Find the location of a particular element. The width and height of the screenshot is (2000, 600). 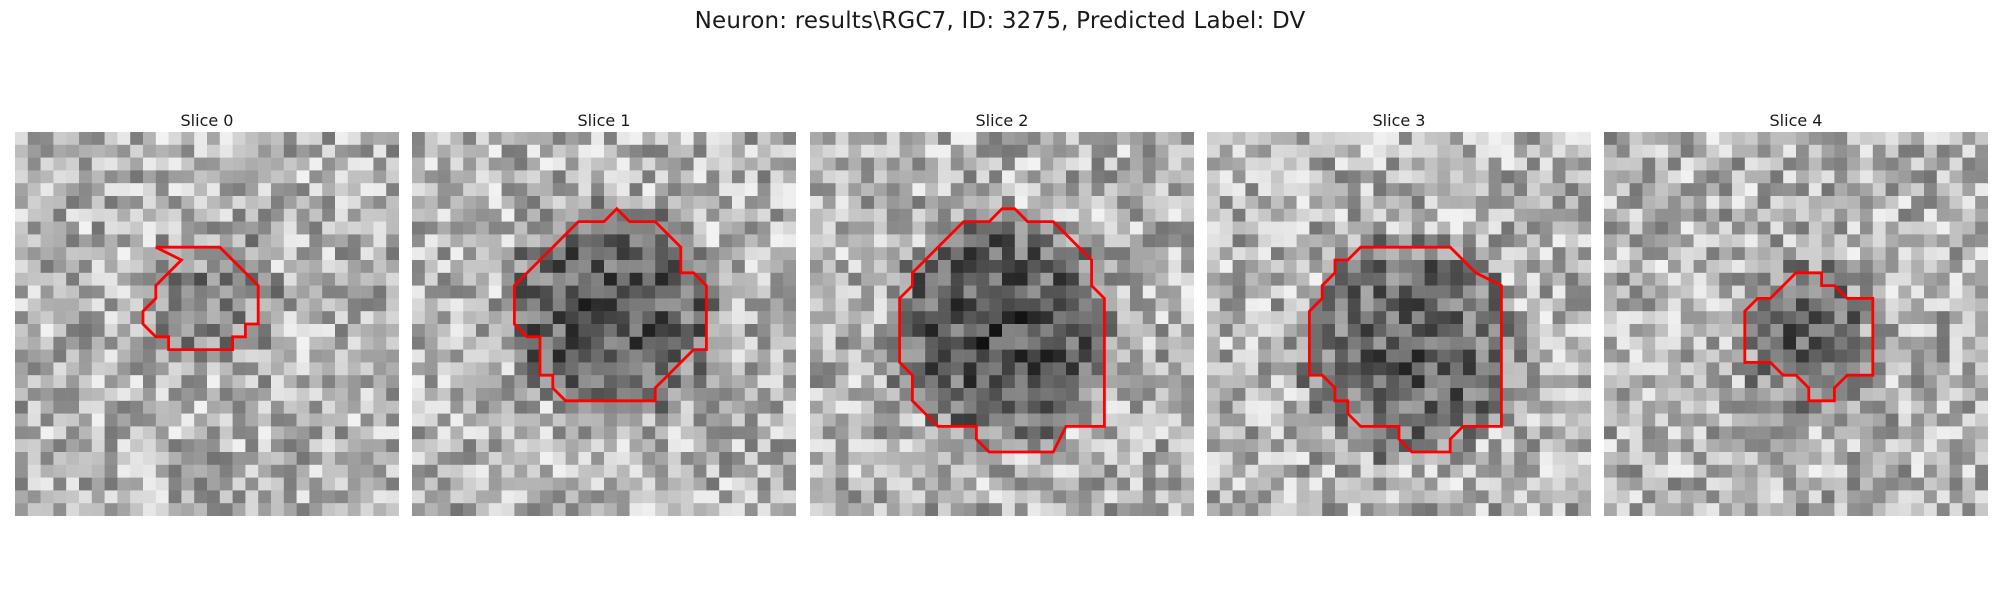

slice-title: Slice 1 is located at coordinates (604, 120).